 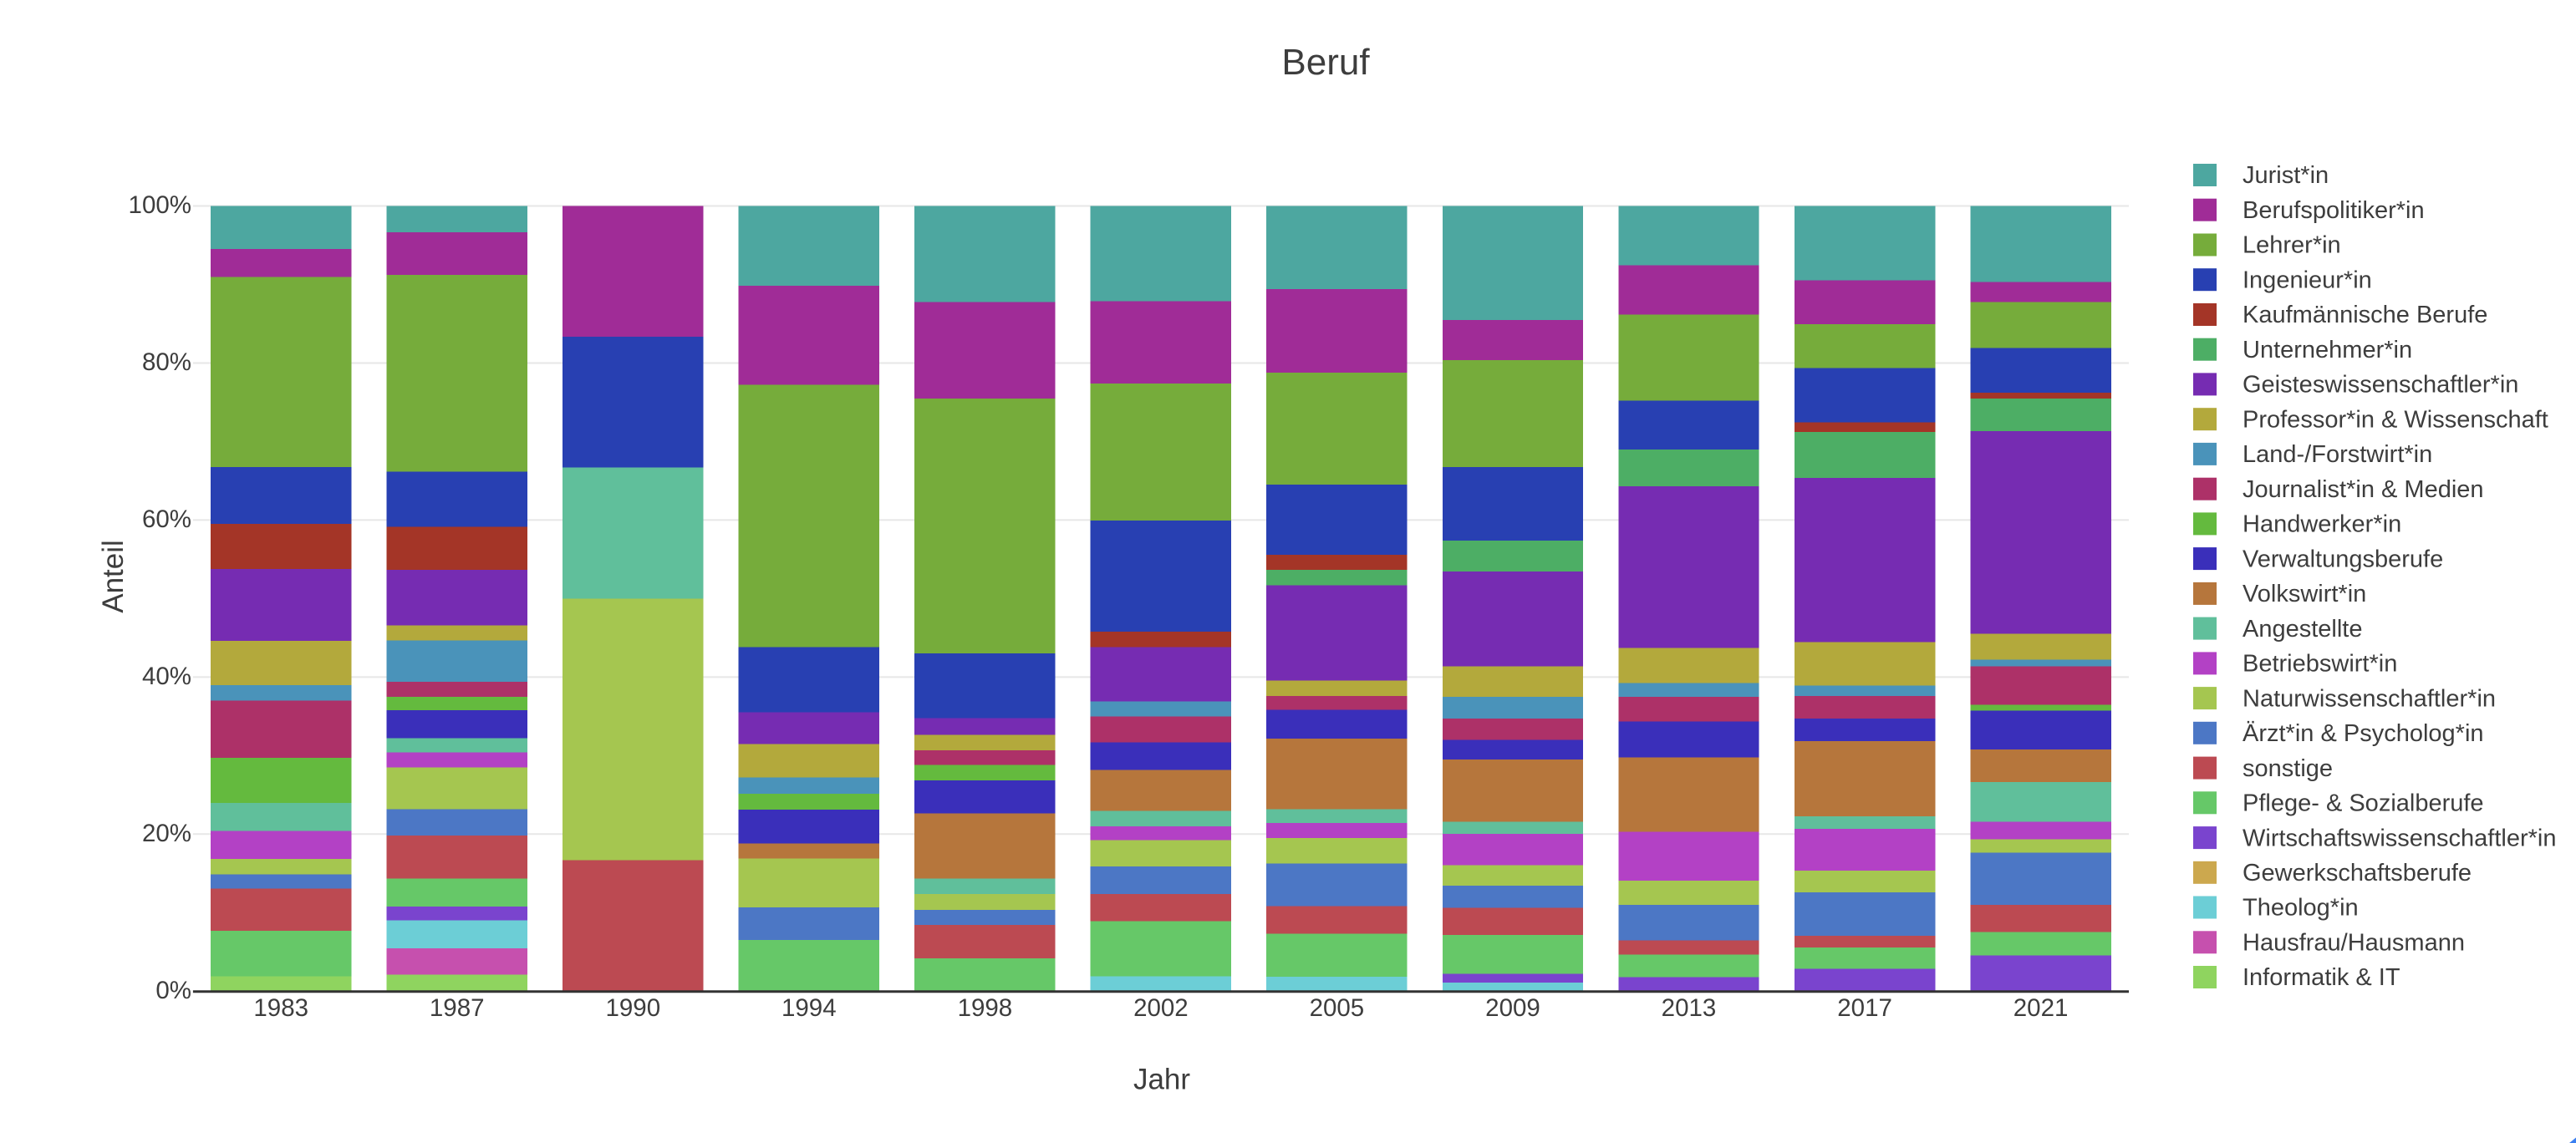 I want to click on svg-text: Jahr, so click(x=1161, y=1079).